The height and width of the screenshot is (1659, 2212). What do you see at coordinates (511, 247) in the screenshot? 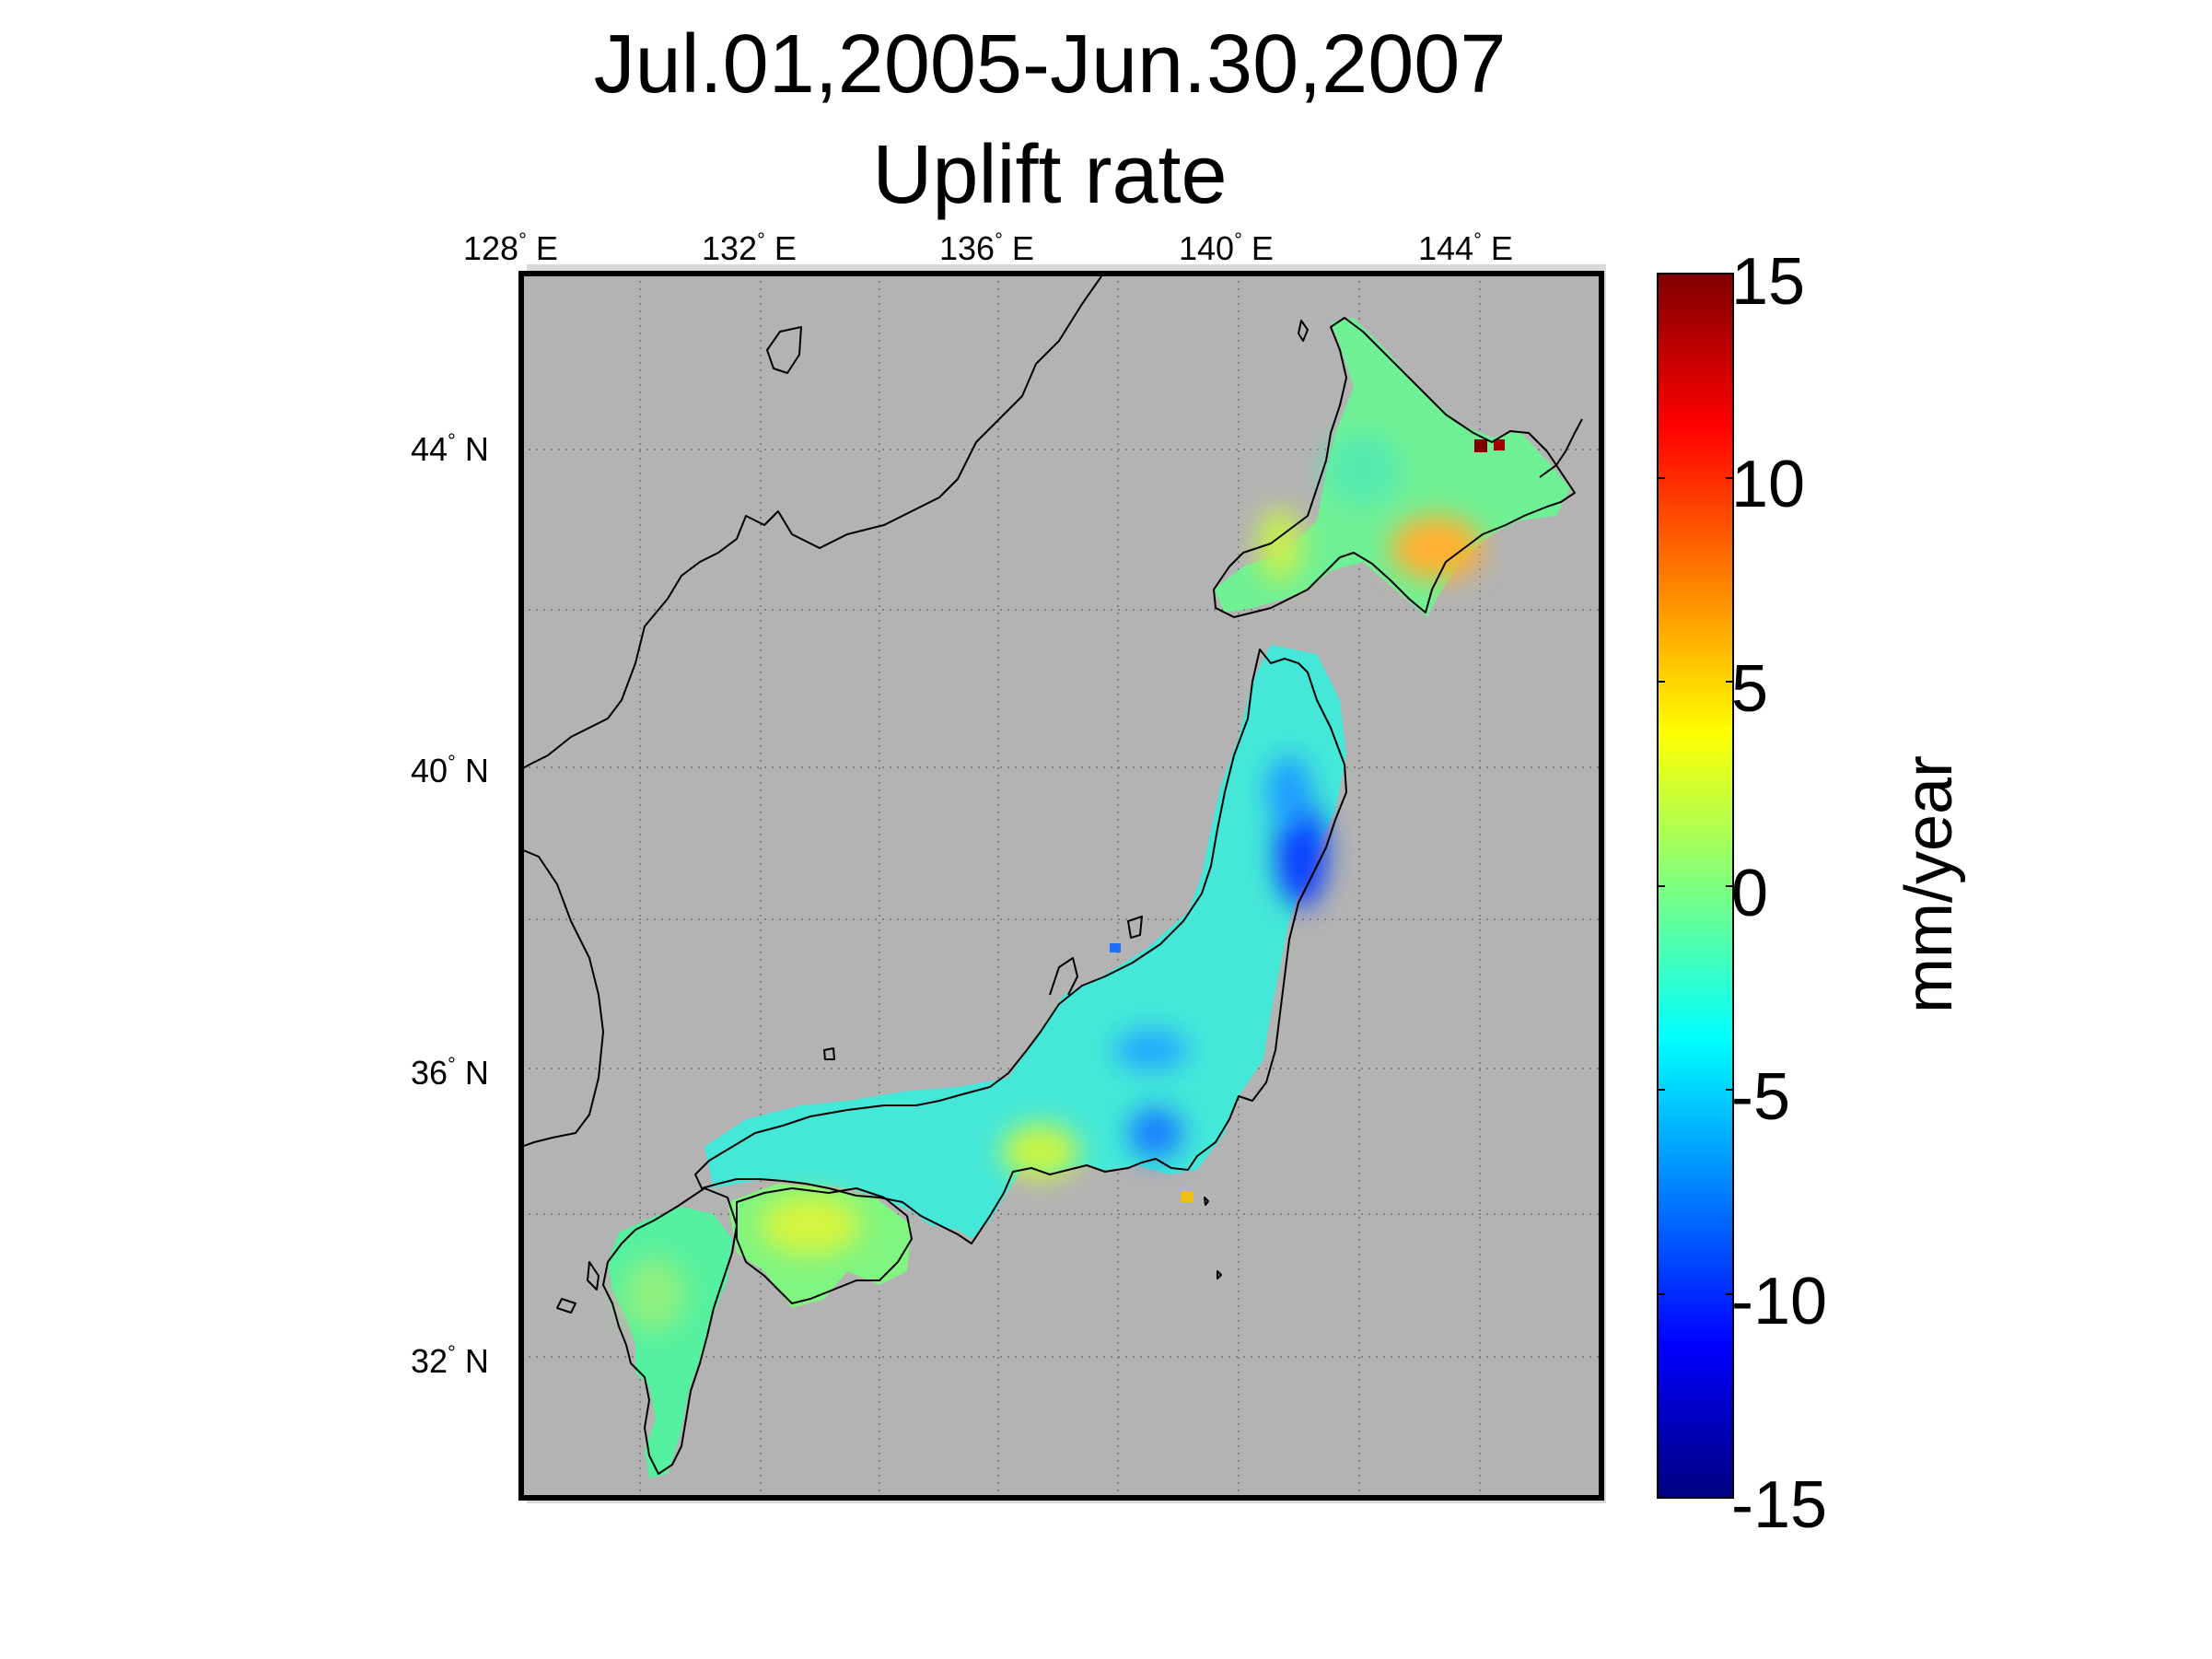
I see `lon-tick-128: 128° E` at bounding box center [511, 247].